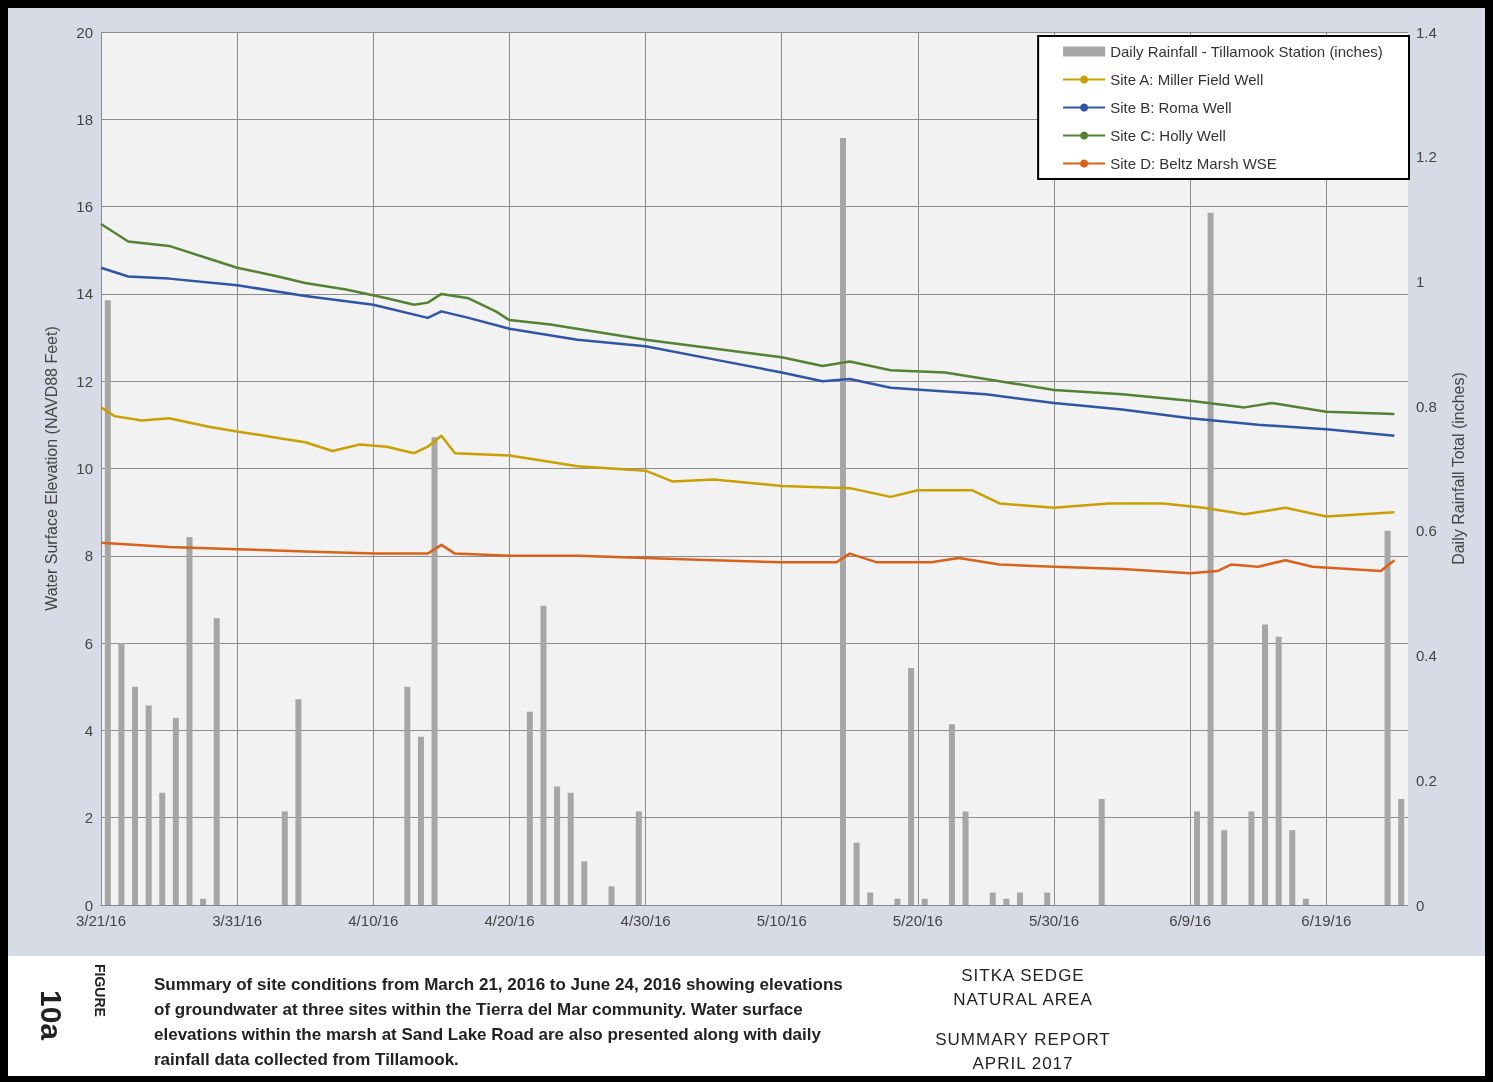 The image size is (1493, 1082). Describe the element at coordinates (1023, 988) in the screenshot. I see `text: SITKA SEDGE NATURAL AREA` at that location.